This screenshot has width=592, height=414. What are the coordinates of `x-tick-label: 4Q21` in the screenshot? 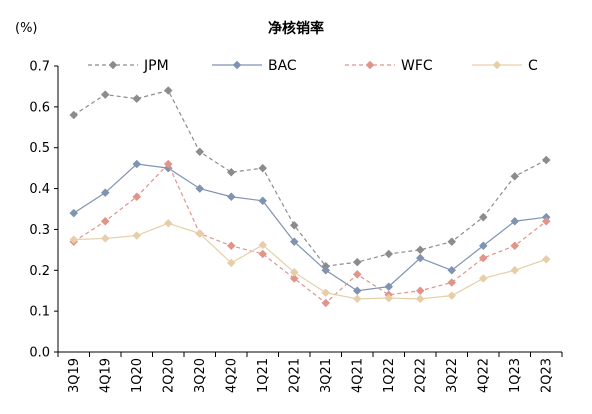 It's located at (357, 375).